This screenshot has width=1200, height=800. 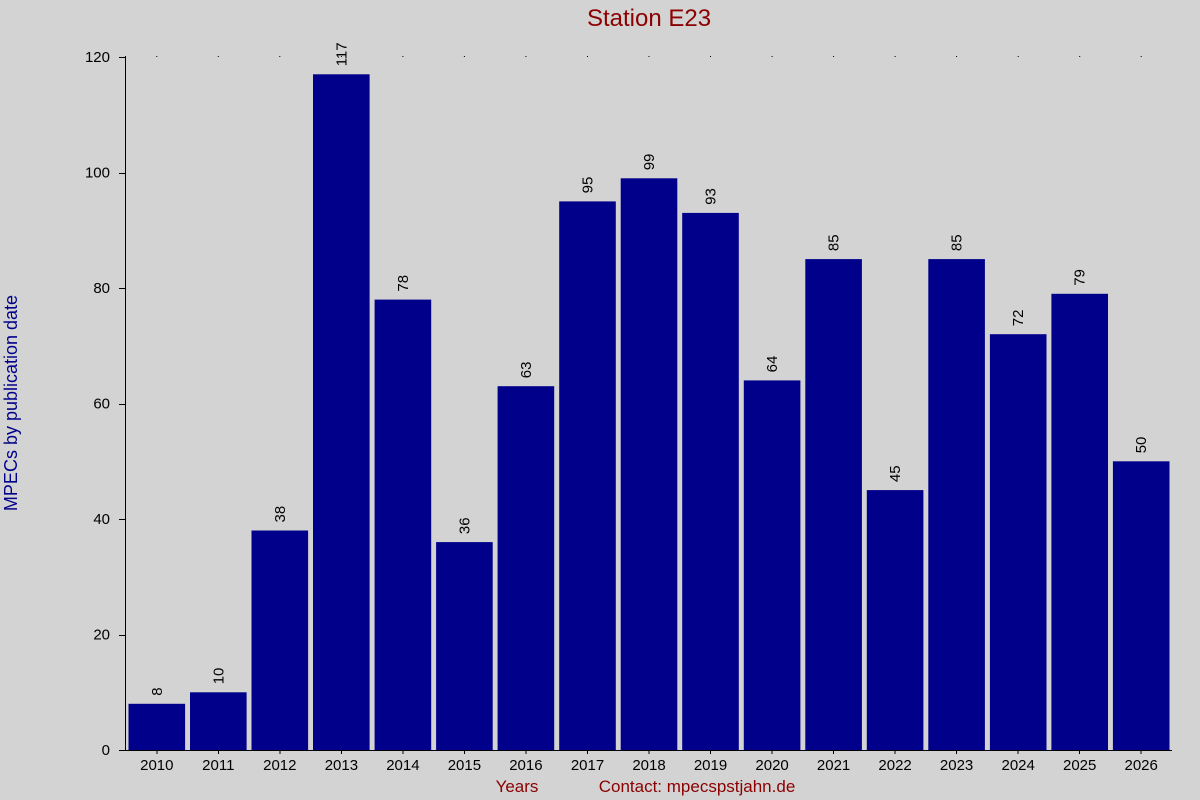 What do you see at coordinates (280, 514) in the screenshot?
I see `value-label-2012: 38` at bounding box center [280, 514].